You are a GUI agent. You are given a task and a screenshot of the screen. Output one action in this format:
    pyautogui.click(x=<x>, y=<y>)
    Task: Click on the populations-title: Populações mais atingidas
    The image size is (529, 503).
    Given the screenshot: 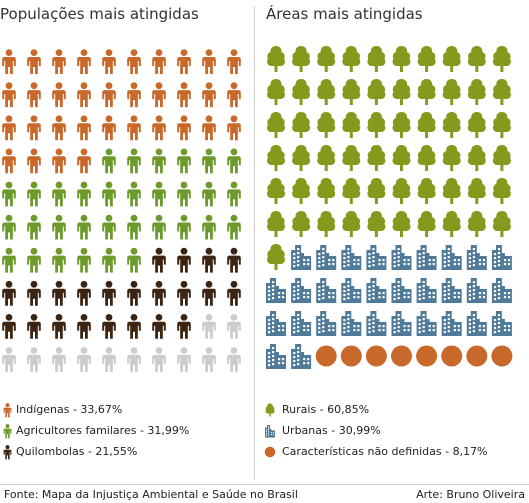 What is the action you would take?
    pyautogui.click(x=99, y=14)
    